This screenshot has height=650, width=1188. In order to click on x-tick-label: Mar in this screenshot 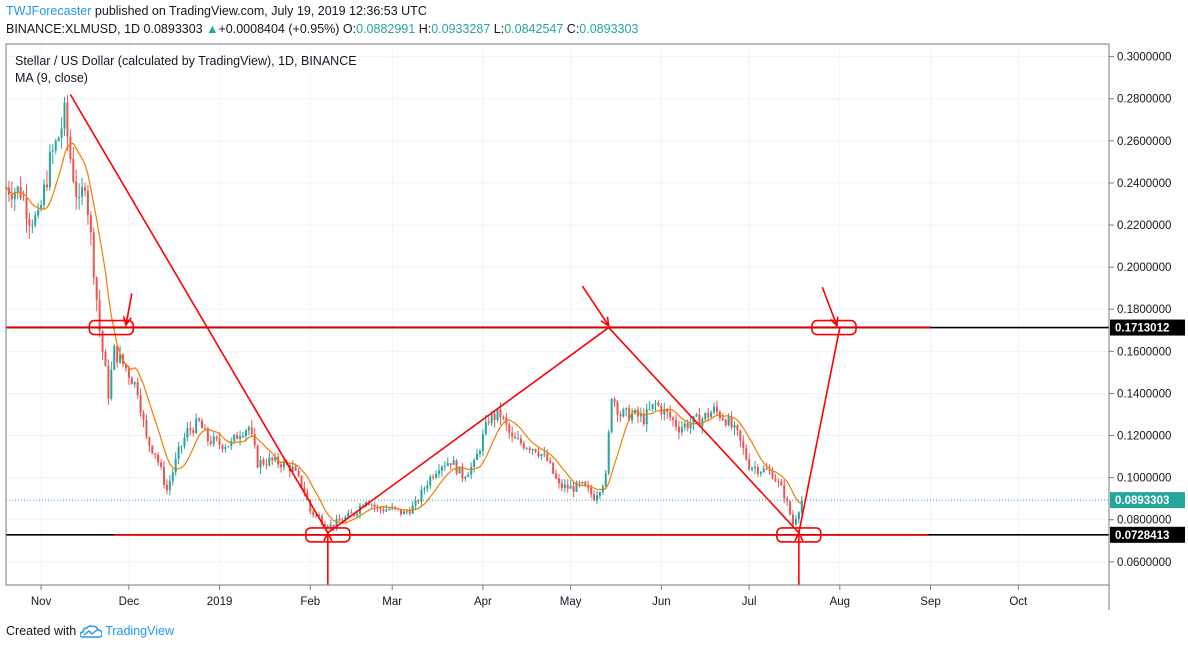, I will do `click(392, 602)`.